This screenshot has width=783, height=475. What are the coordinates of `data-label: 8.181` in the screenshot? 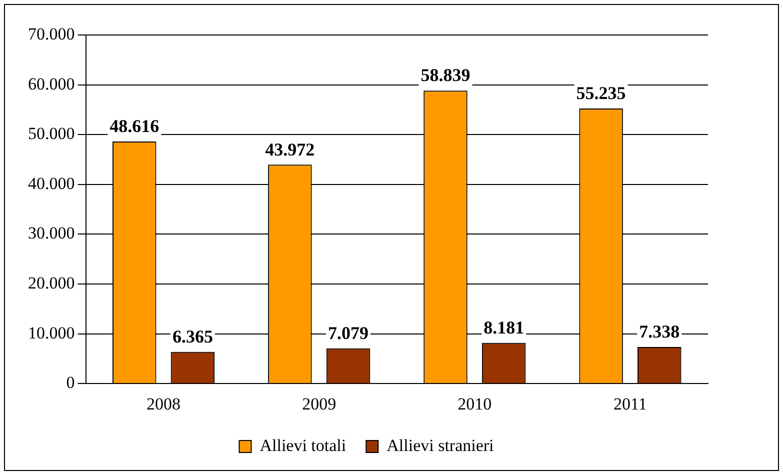 It's located at (504, 328).